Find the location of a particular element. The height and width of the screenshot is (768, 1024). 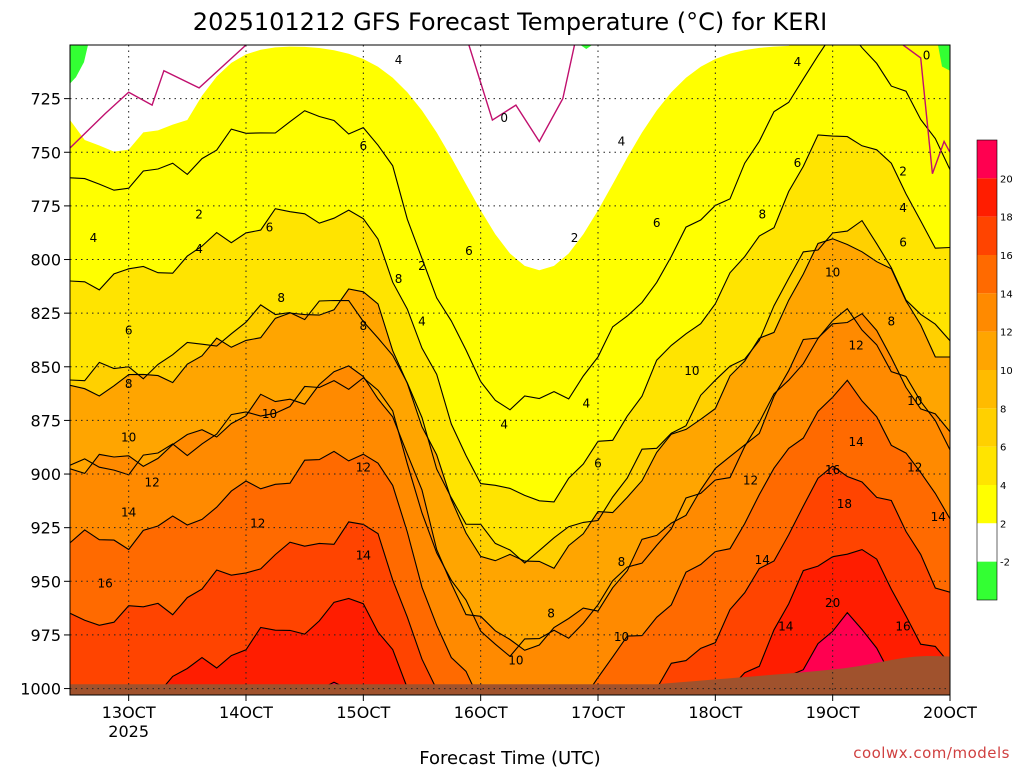

colorbar-label: 16 is located at coordinates (1006, 256).